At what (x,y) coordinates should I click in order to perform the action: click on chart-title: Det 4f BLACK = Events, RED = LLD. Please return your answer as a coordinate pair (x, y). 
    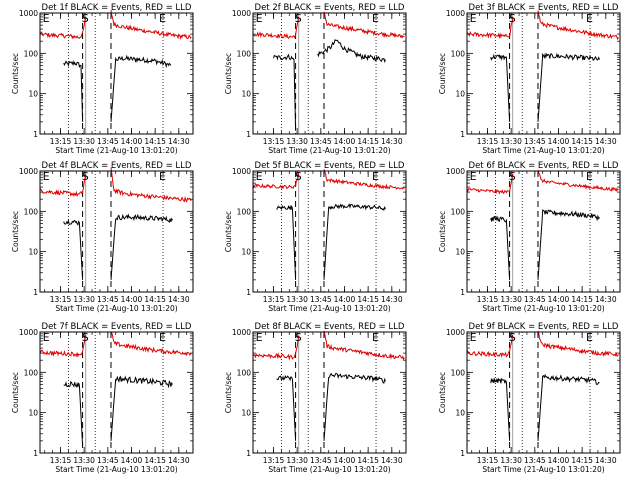
    Looking at the image, I should click on (117, 166).